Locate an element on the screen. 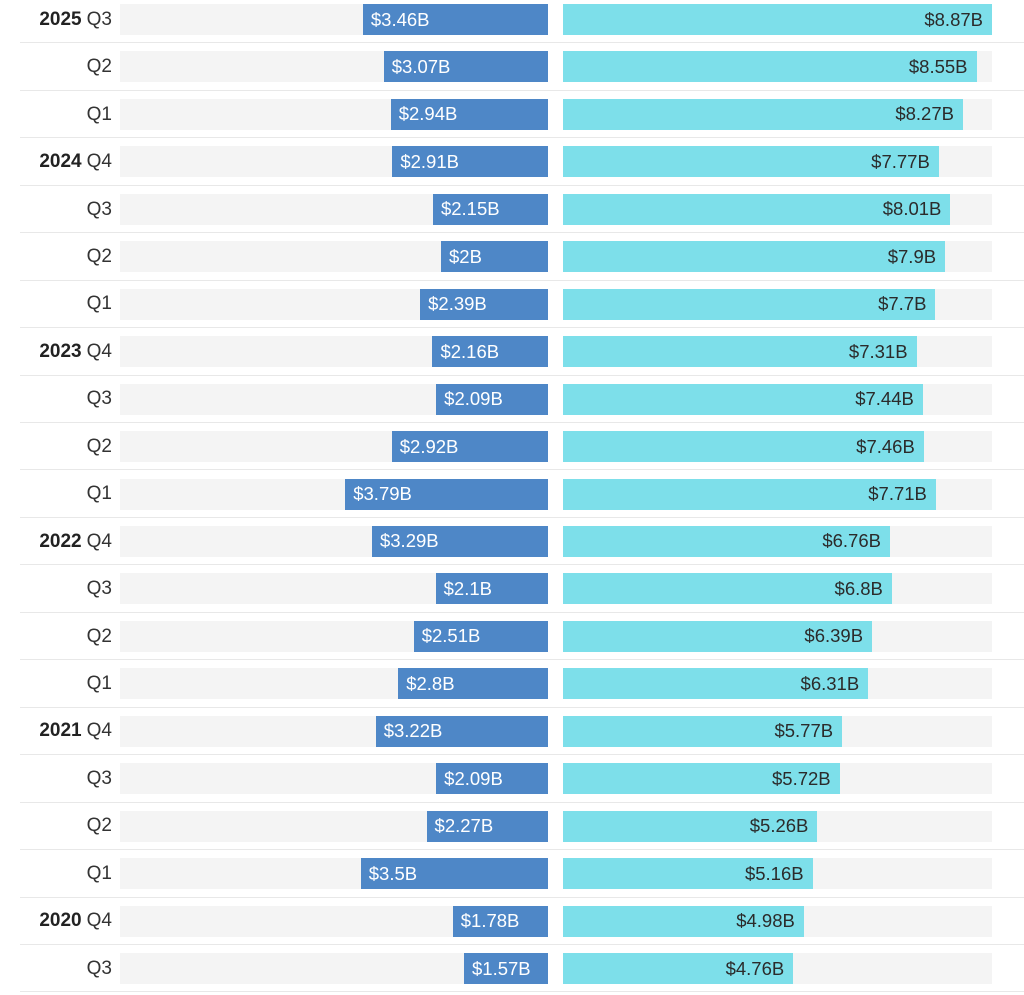 This screenshot has height=995, width=1024. chart-row: Q3 $2.15B $8.01B is located at coordinates (512, 210).